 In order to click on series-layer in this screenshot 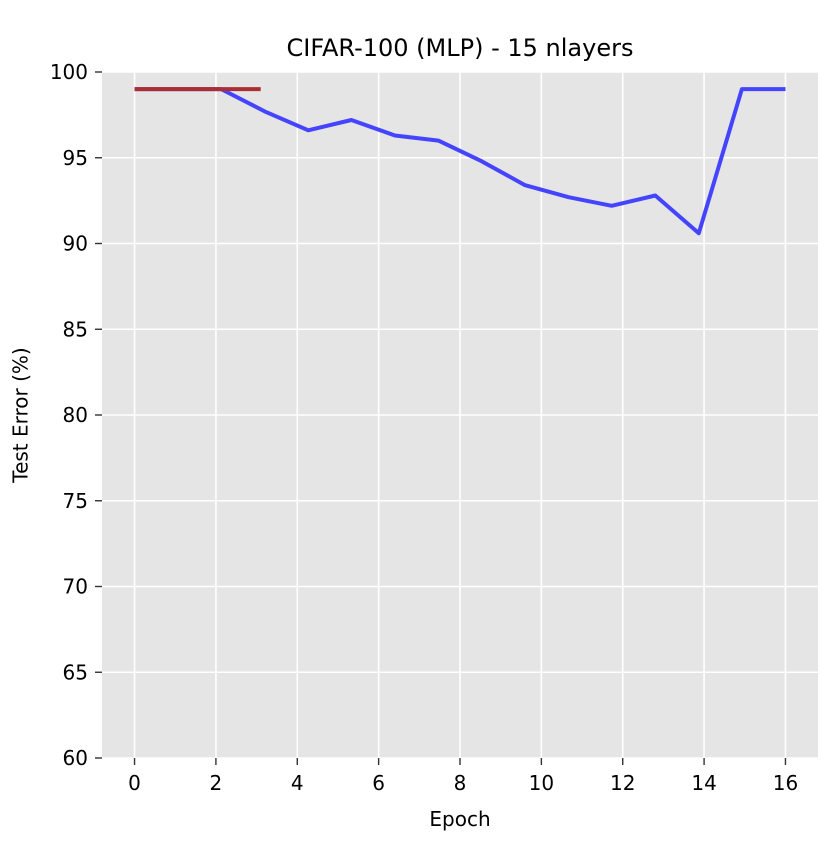, I will do `click(460, 161)`.